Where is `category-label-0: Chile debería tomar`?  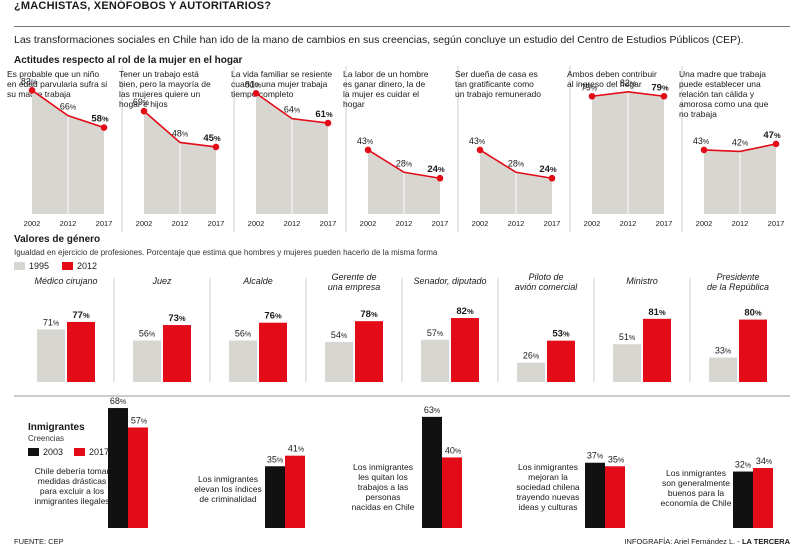 category-label-0: Chile debería tomar is located at coordinates (72, 471).